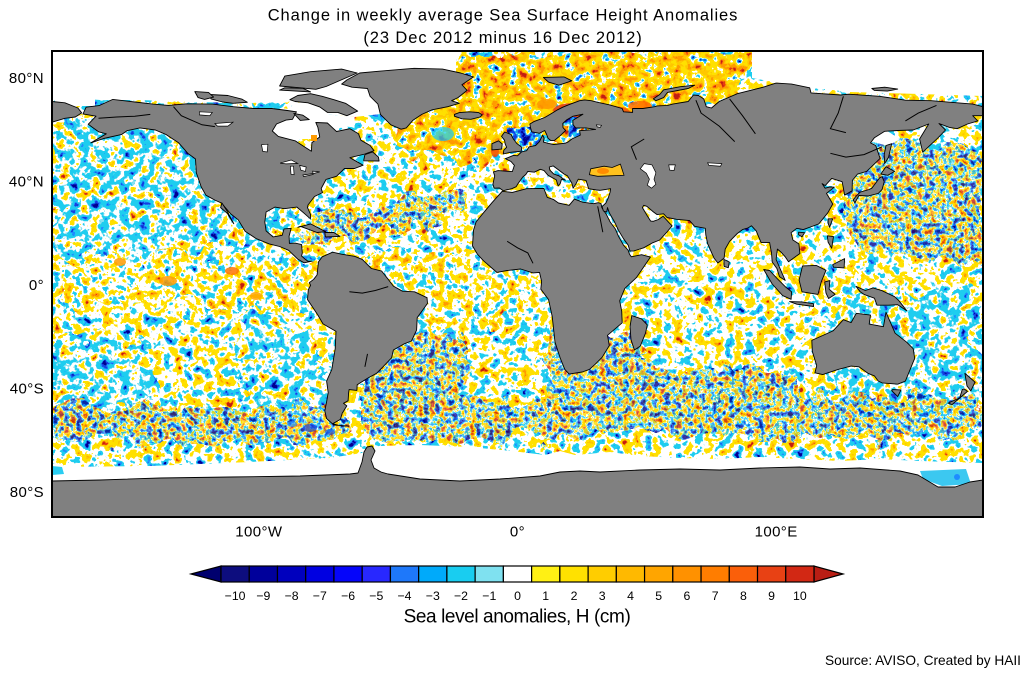 This screenshot has width=1035, height=681. What do you see at coordinates (292, 596) in the screenshot?
I see `svg-text: −8` at bounding box center [292, 596].